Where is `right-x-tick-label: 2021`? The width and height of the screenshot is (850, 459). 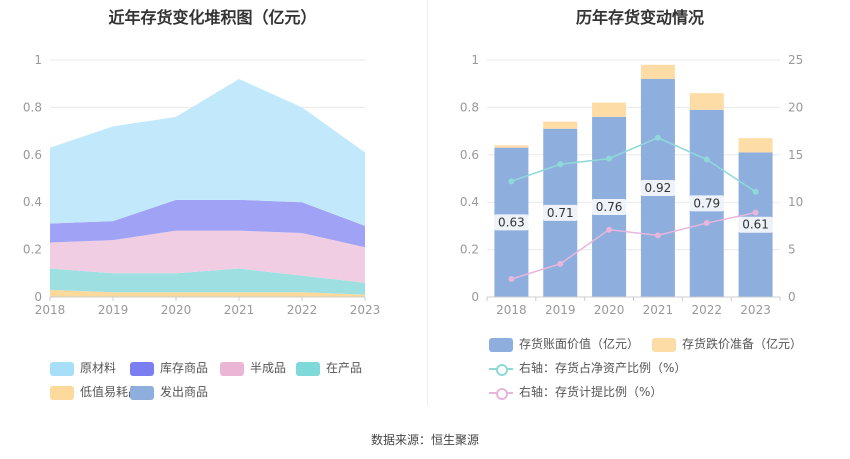 right-x-tick-label: 2021 is located at coordinates (658, 310).